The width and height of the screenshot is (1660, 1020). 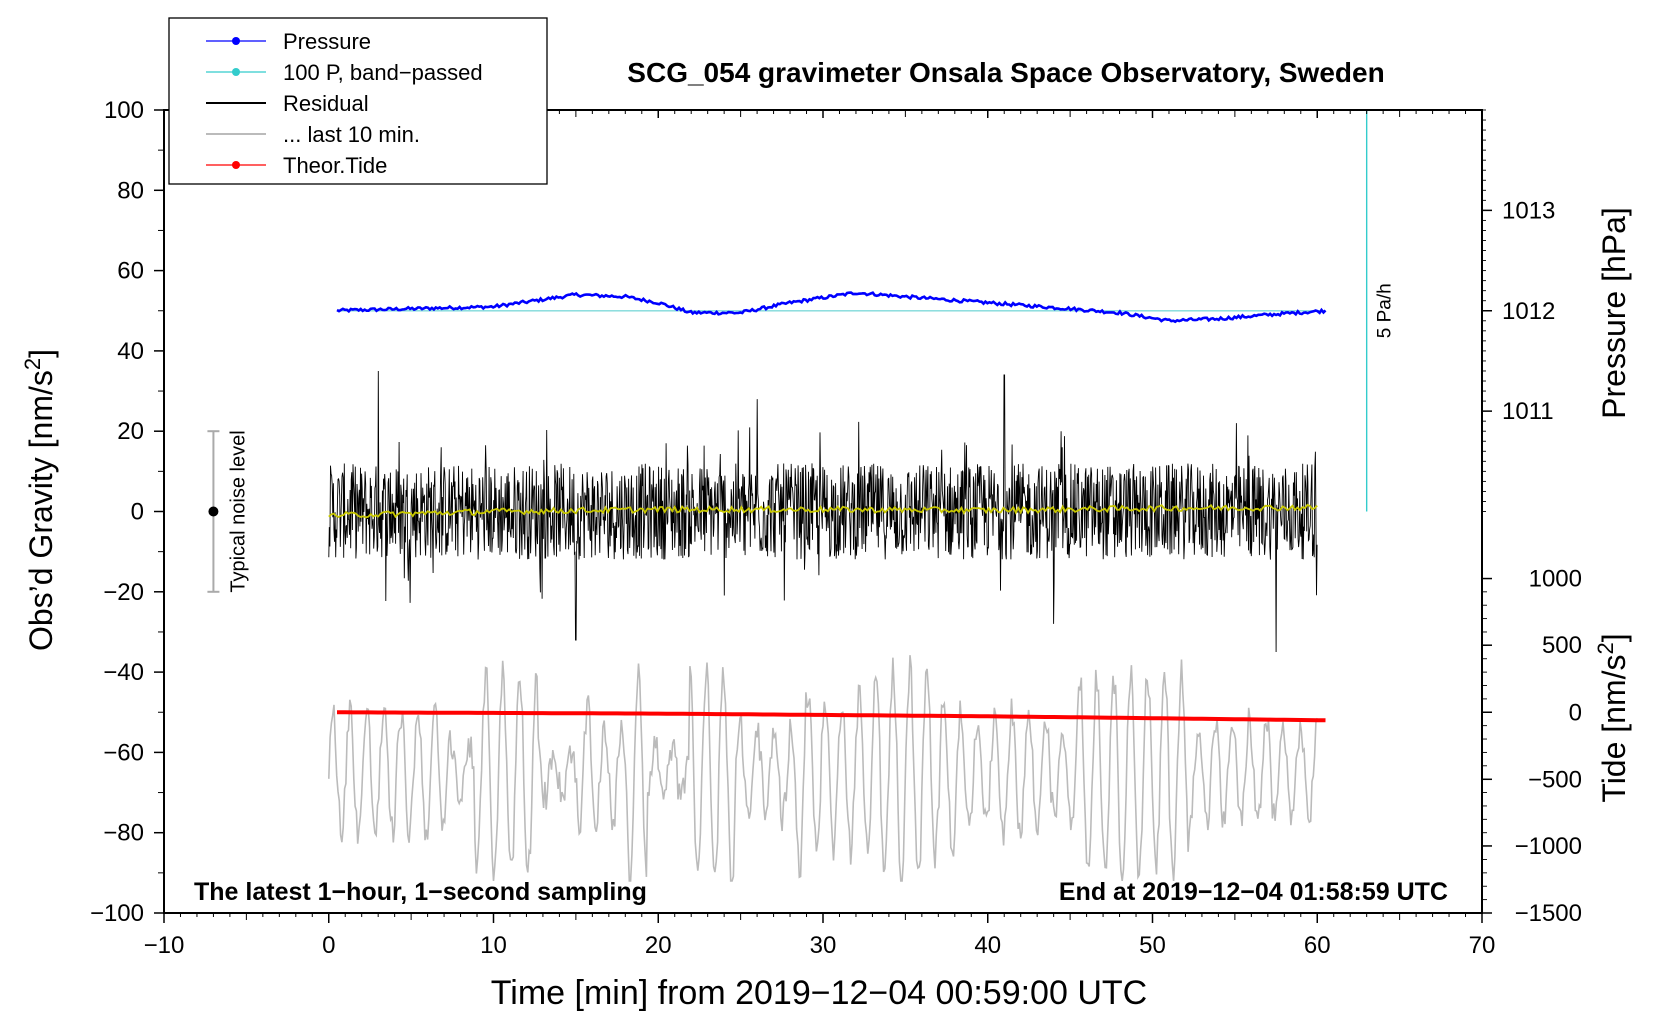 What do you see at coordinates (1605, 648) in the screenshot?
I see `tide-axis-label-sup: 2` at bounding box center [1605, 648].